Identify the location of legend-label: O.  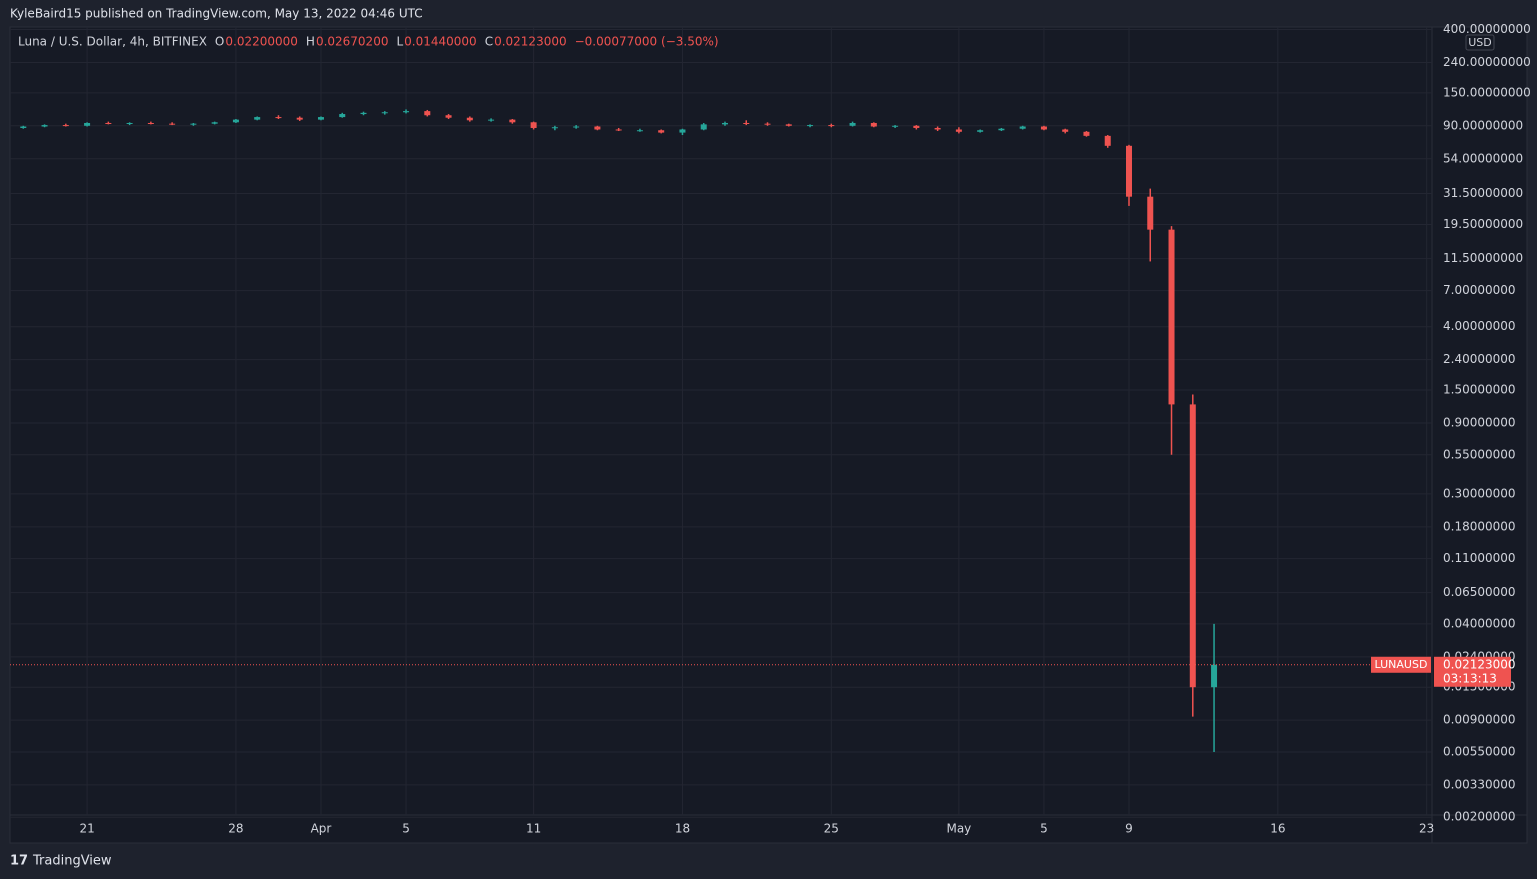
(219, 42).